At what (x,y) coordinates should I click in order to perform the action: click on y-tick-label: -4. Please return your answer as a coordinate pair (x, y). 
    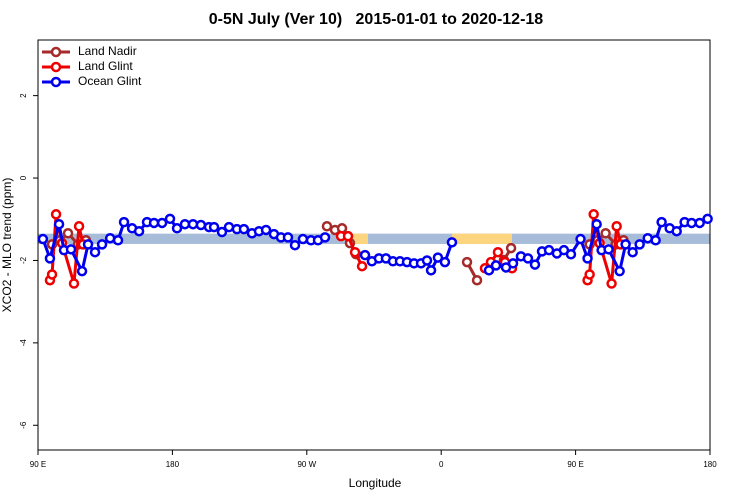
    Looking at the image, I should click on (23, 343).